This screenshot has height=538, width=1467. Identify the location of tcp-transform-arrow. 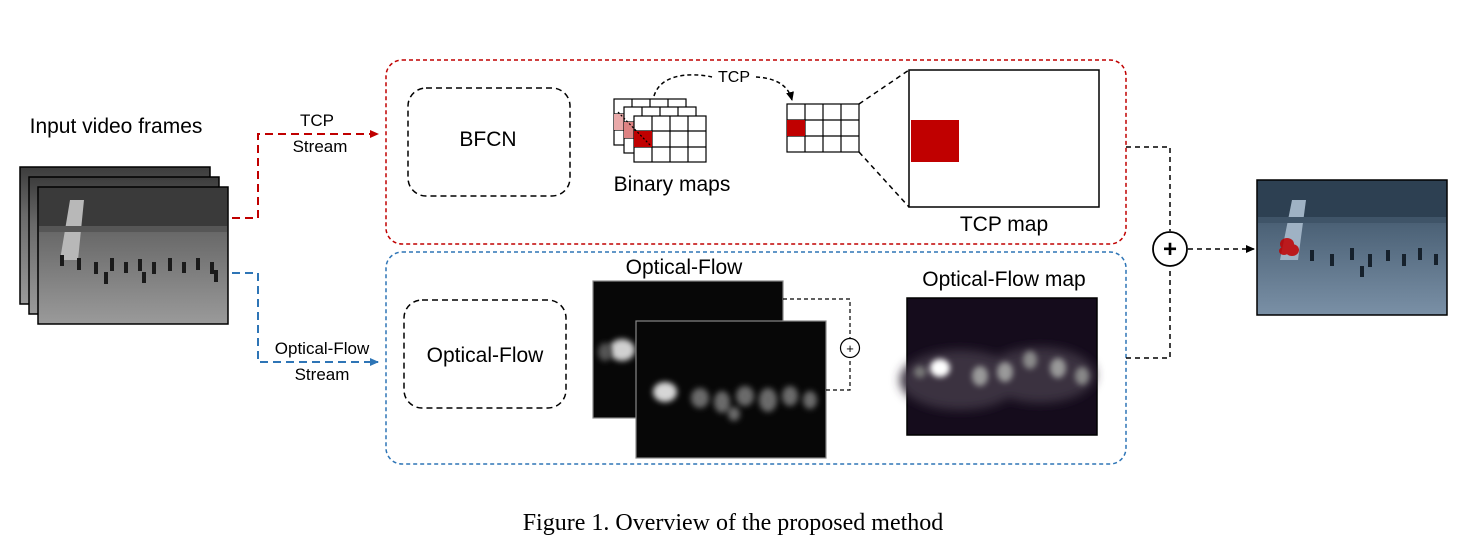
(683, 85).